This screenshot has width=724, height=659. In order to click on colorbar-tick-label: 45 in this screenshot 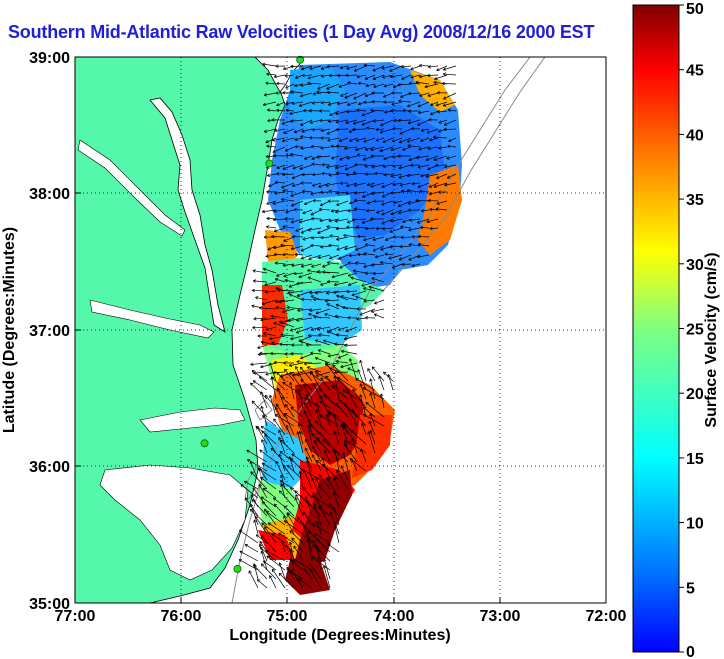, I will do `click(695, 71)`.